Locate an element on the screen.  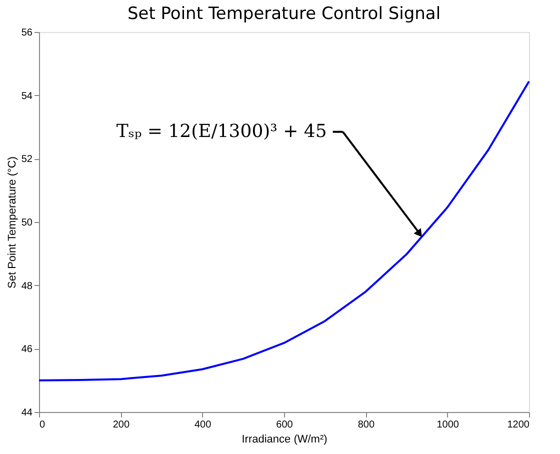
x-axis-title: Irradiance (W/m²) is located at coordinates (285, 440).